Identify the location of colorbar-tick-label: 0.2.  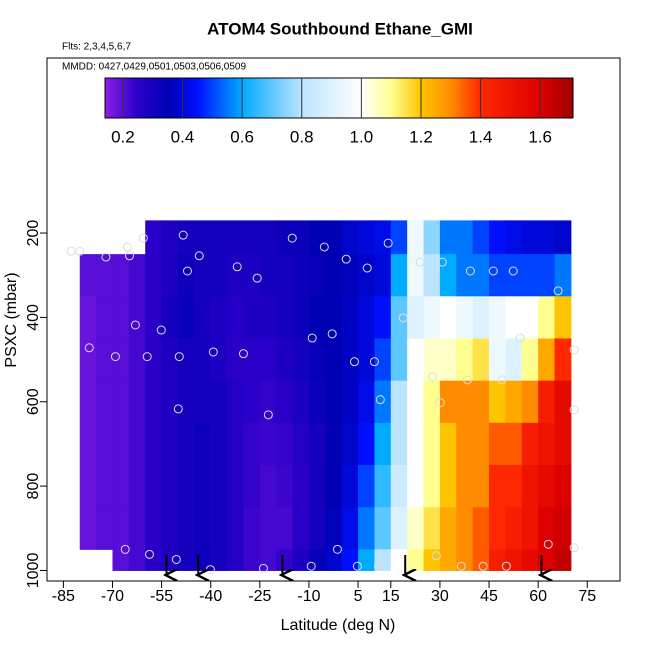
(123, 136).